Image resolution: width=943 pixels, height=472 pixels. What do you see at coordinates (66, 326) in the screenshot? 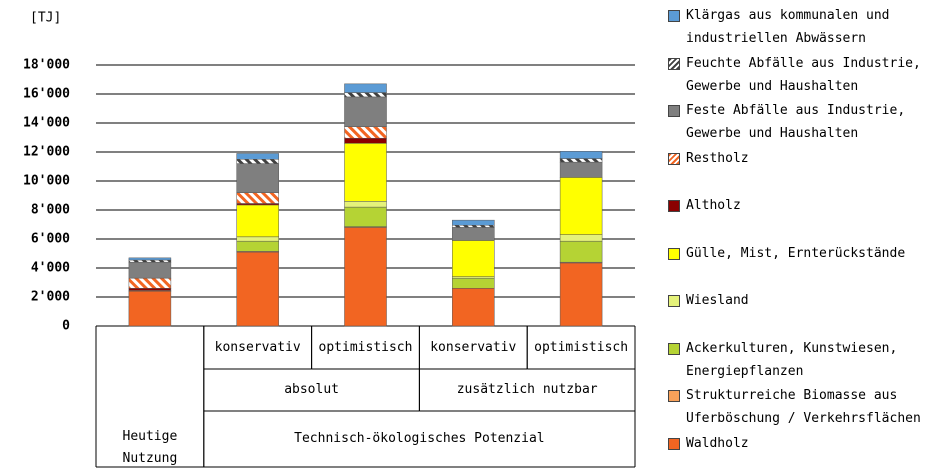
I see `y-tick-label: 0` at bounding box center [66, 326].